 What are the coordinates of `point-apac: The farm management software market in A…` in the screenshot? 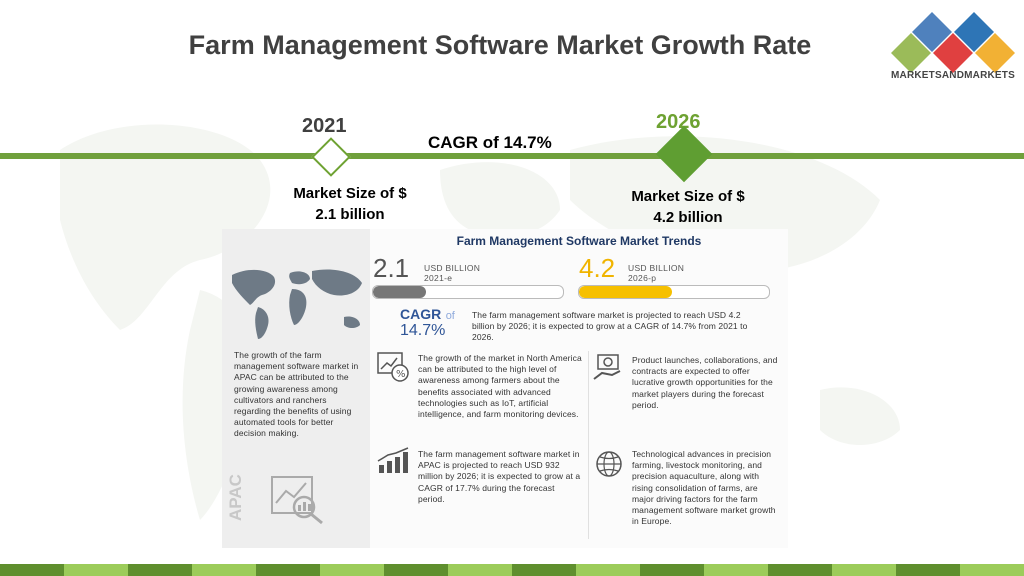 It's located at (499, 476).